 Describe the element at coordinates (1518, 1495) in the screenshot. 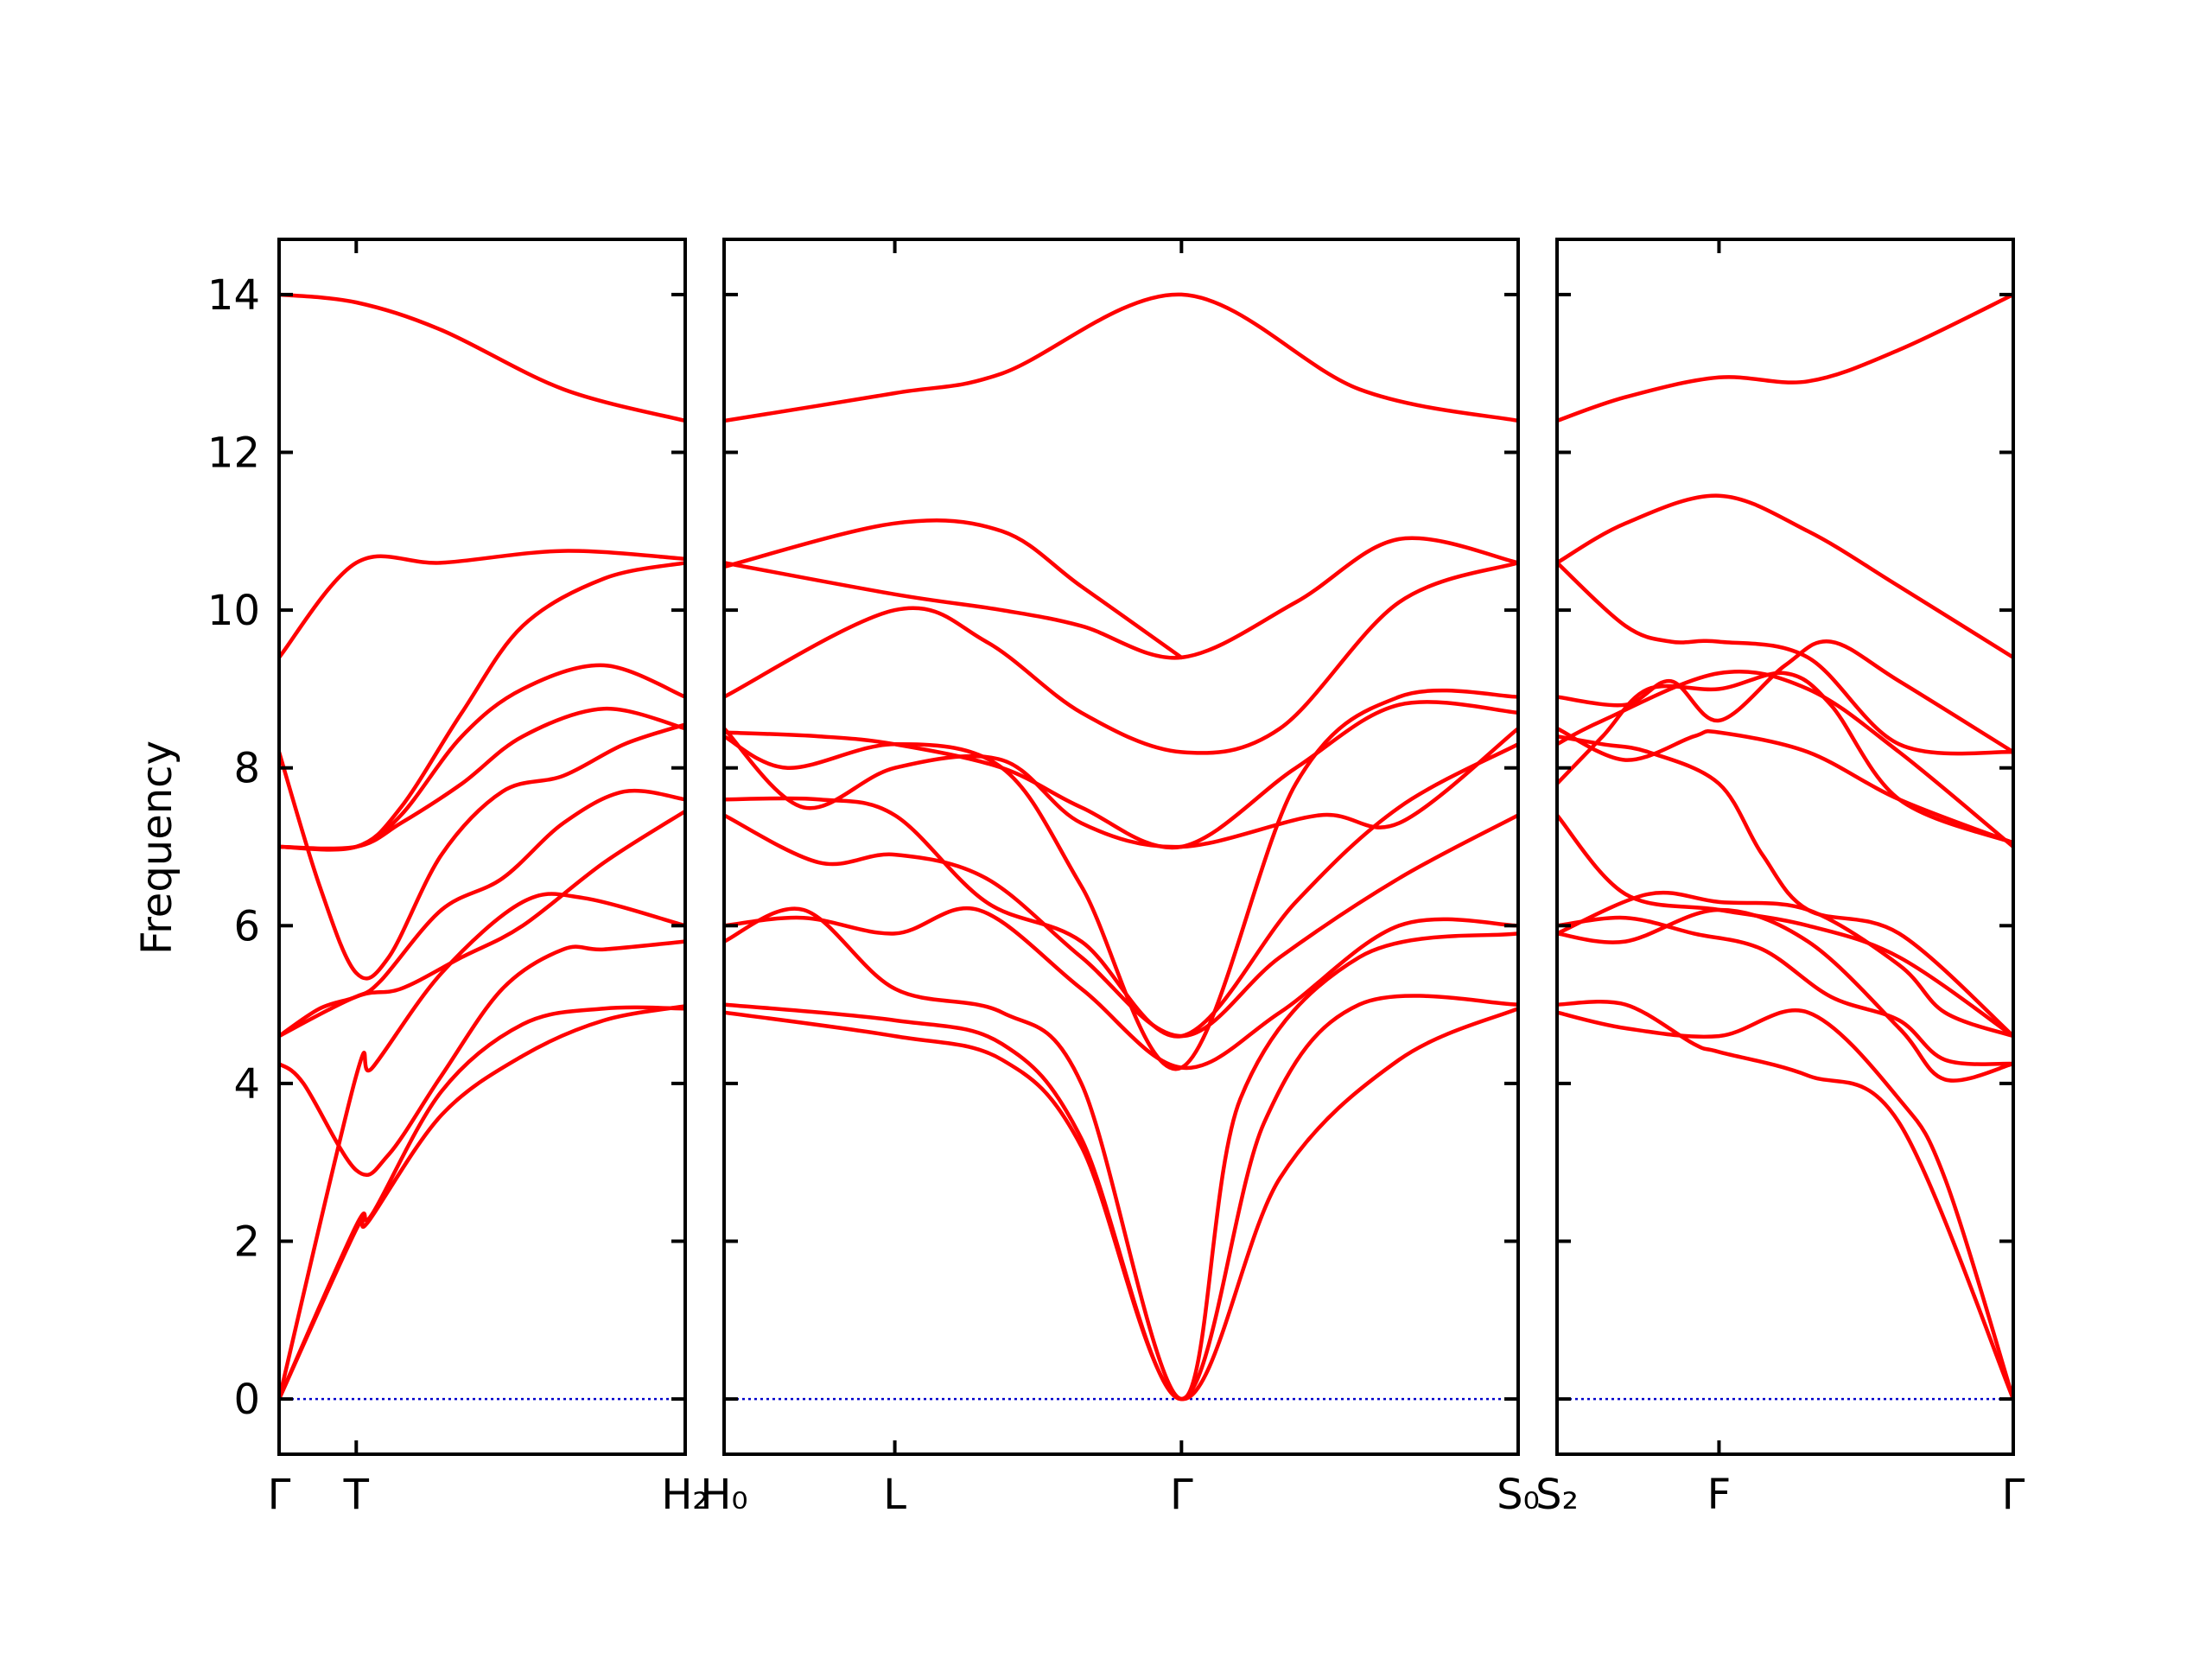

I see `x-tick-label: S₀` at that location.